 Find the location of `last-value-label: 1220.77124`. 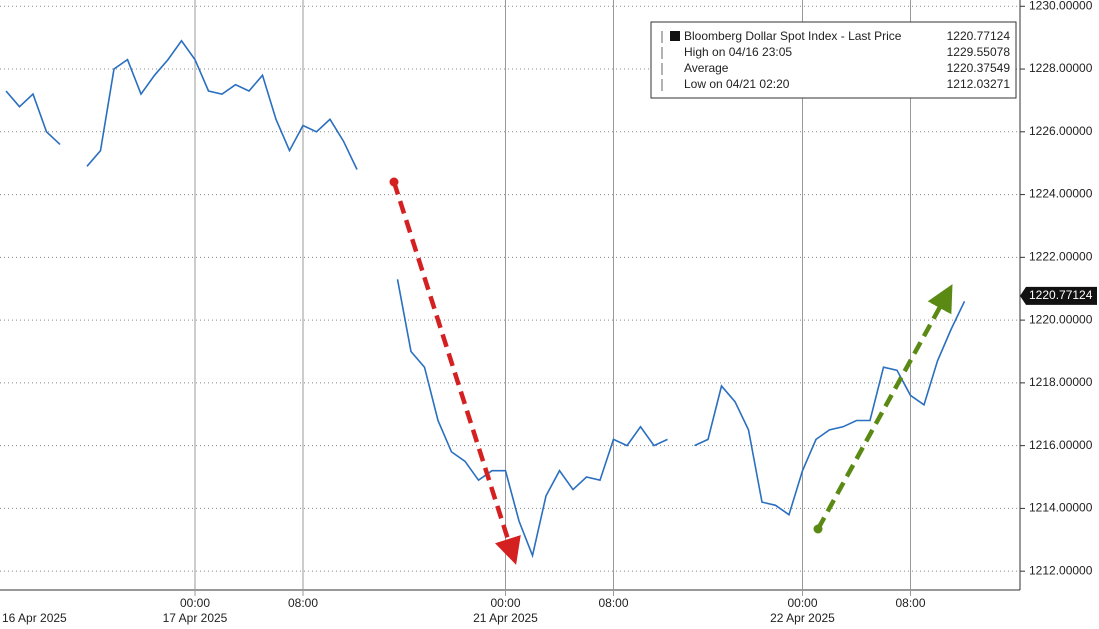

last-value-label: 1220.77124 is located at coordinates (1061, 295).